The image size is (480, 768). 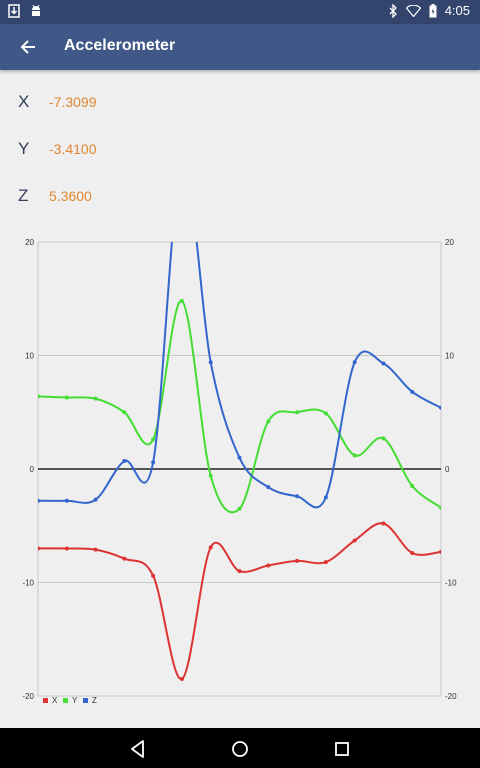 I want to click on status-bar: 4:05, so click(x=240, y=12).